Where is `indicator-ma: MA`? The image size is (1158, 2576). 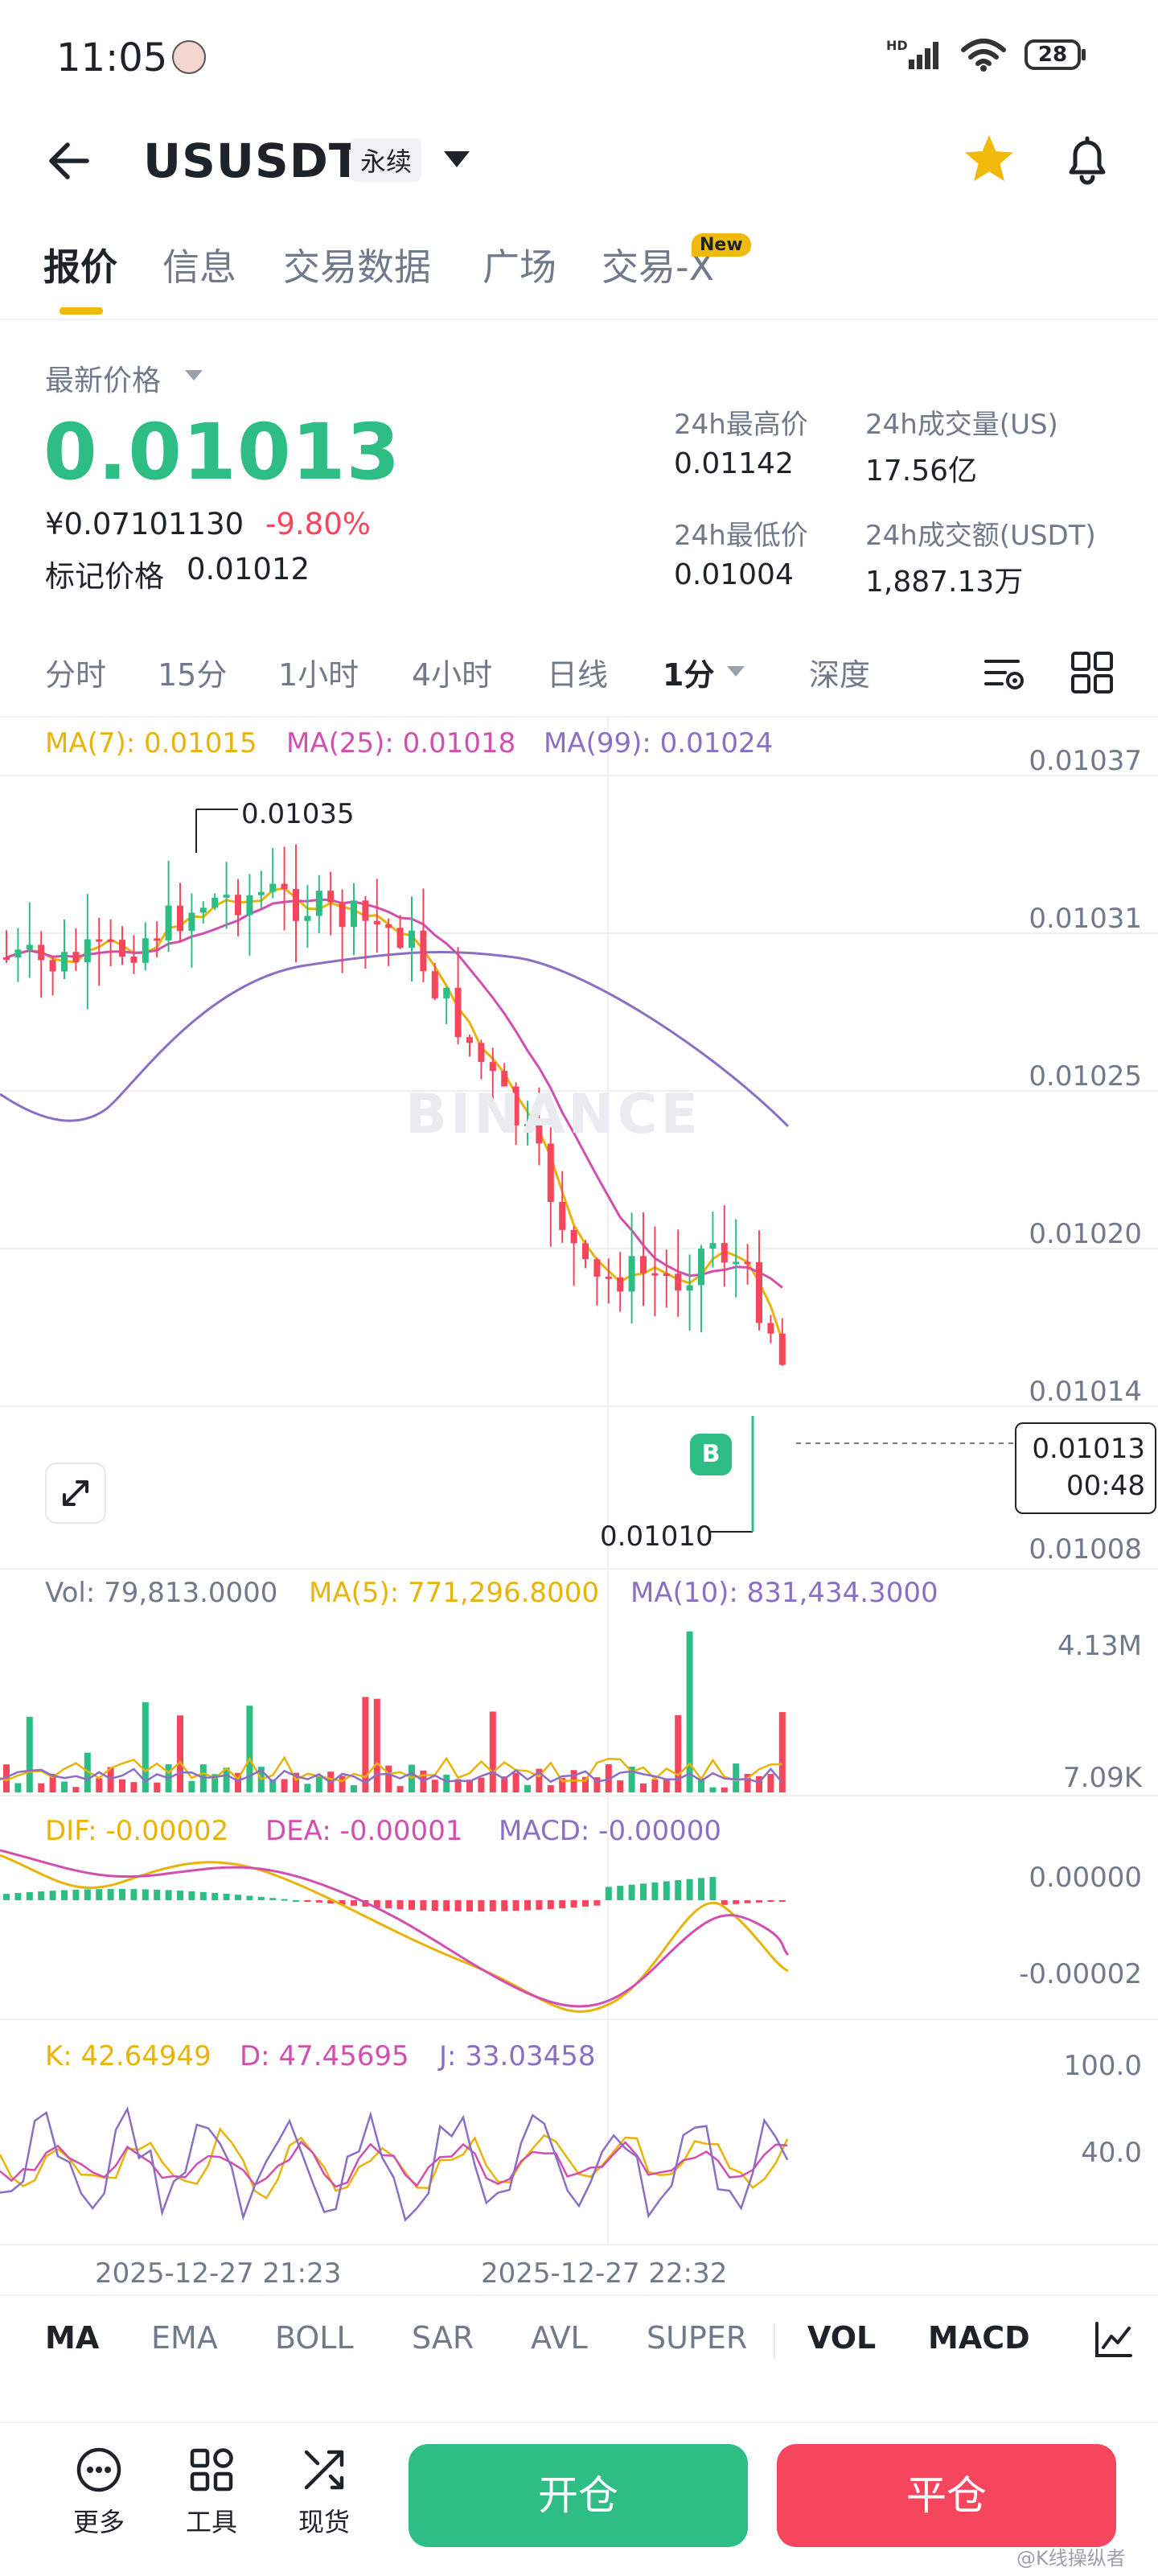 indicator-ma: MA is located at coordinates (72, 2338).